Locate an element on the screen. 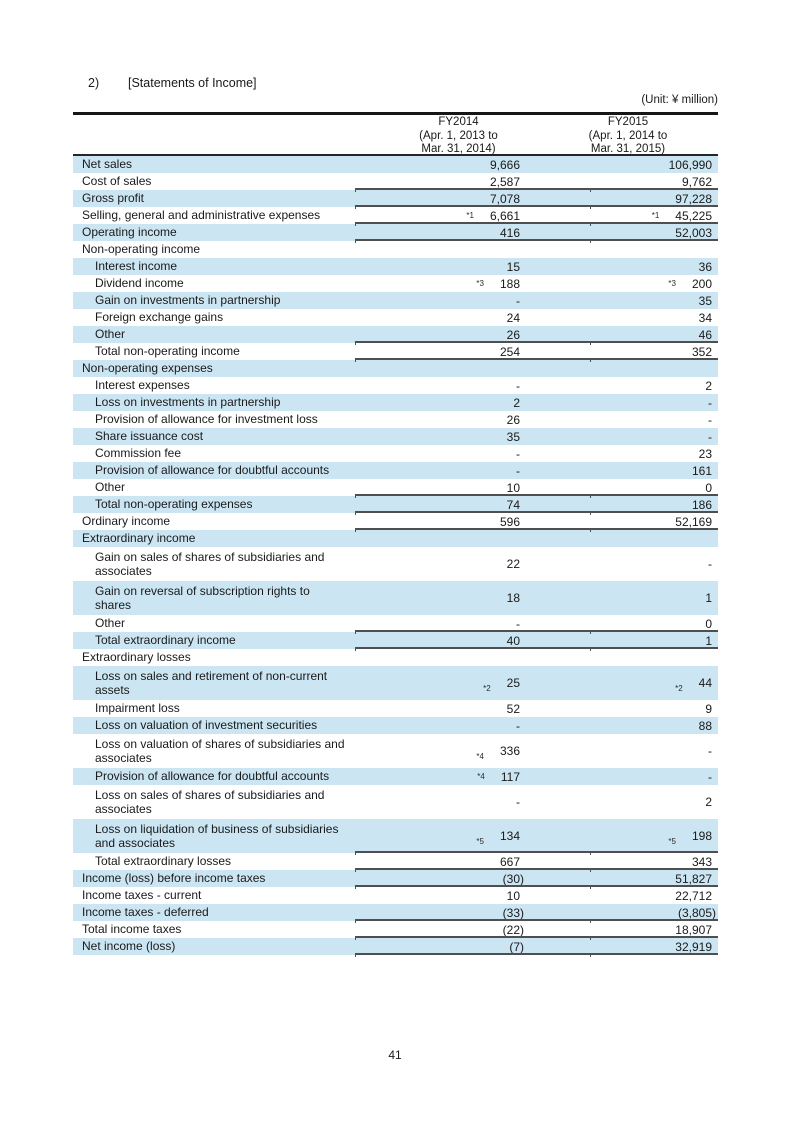  table-row: Impairment loss 52 9 is located at coordinates (395, 708).